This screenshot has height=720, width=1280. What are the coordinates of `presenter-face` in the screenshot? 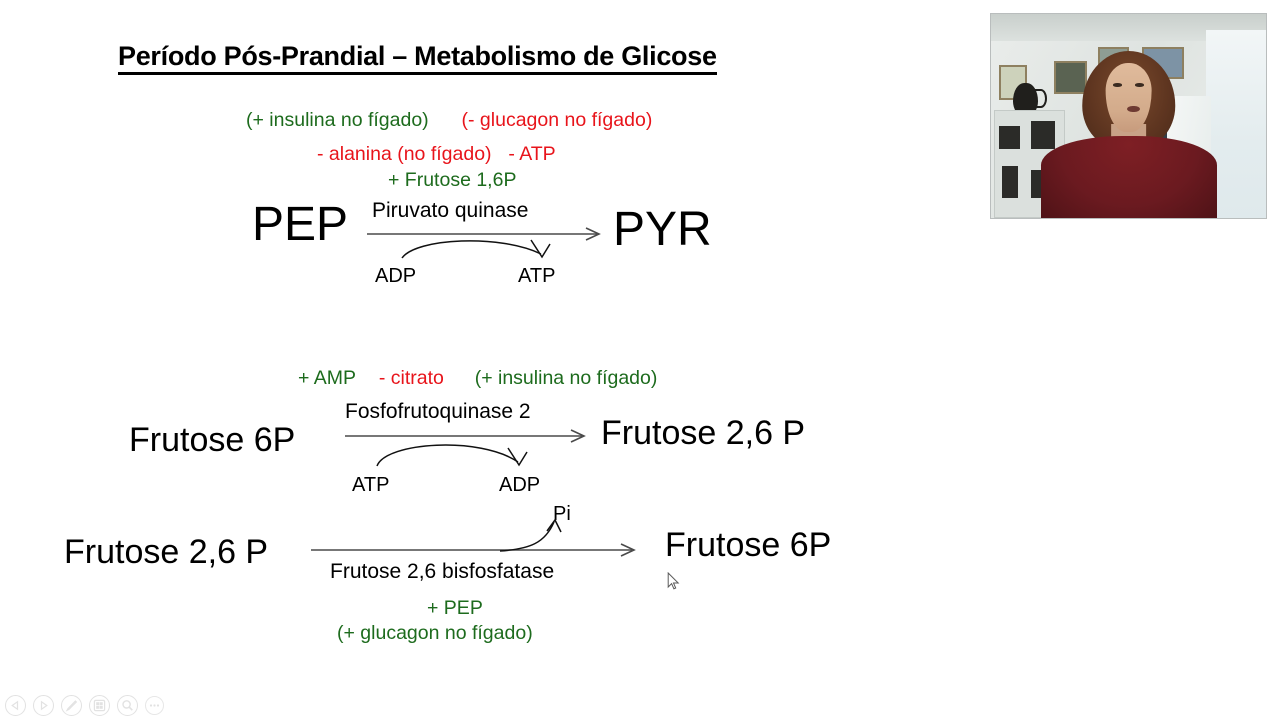 It's located at (1128, 97).